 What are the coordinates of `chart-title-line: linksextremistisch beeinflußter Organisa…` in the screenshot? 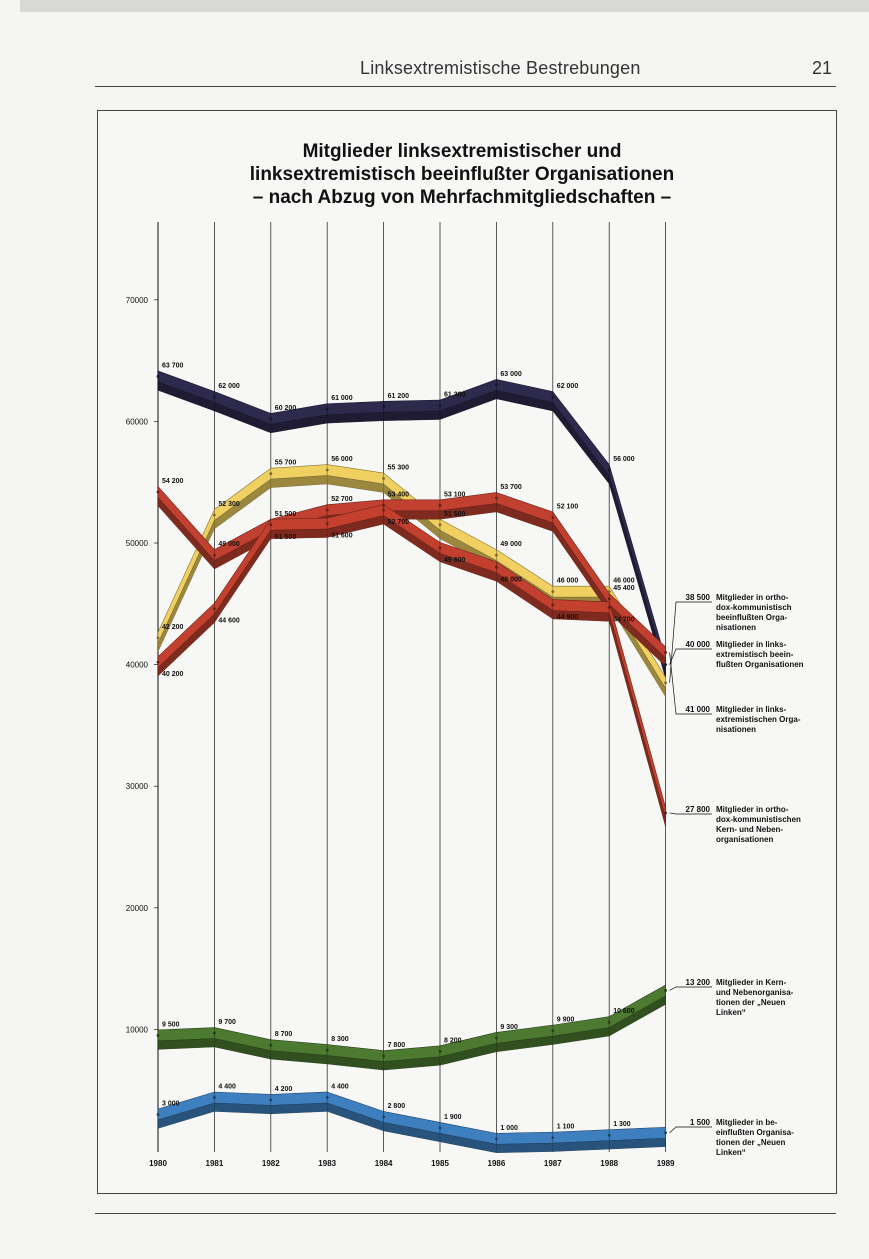 It's located at (462, 174).